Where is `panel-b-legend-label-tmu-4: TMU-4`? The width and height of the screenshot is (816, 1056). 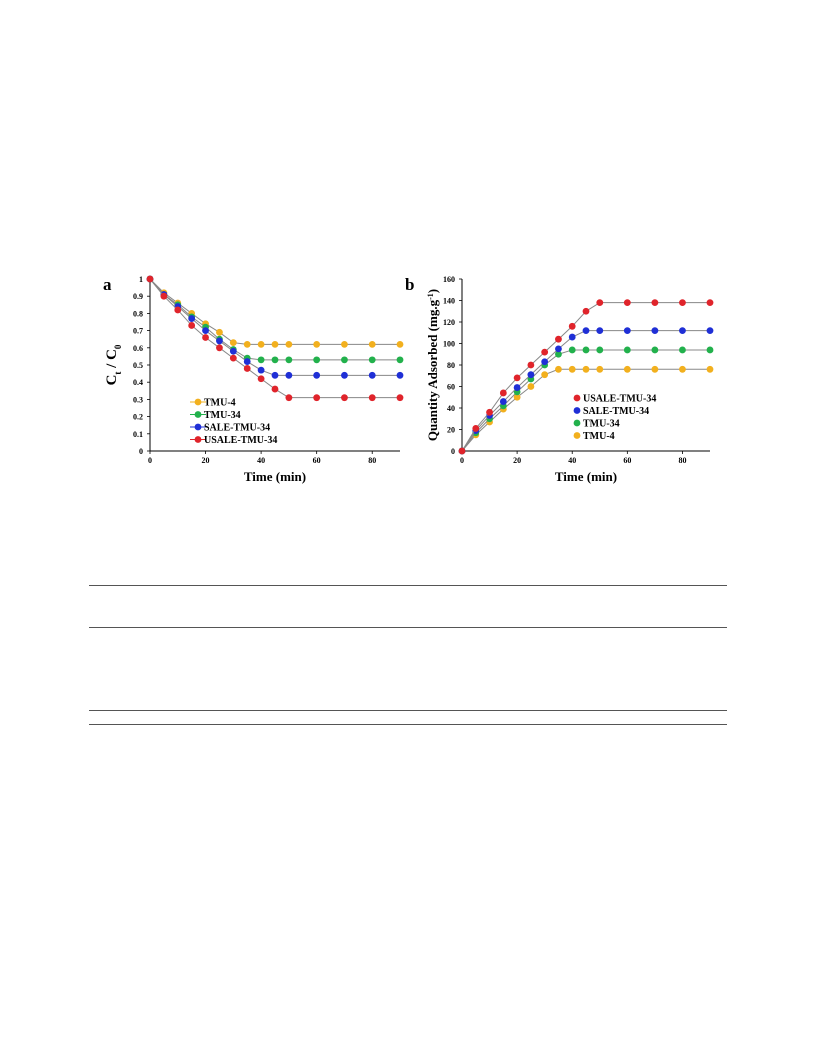
panel-b-legend-label-tmu-4: TMU-4 is located at coordinates (599, 436).